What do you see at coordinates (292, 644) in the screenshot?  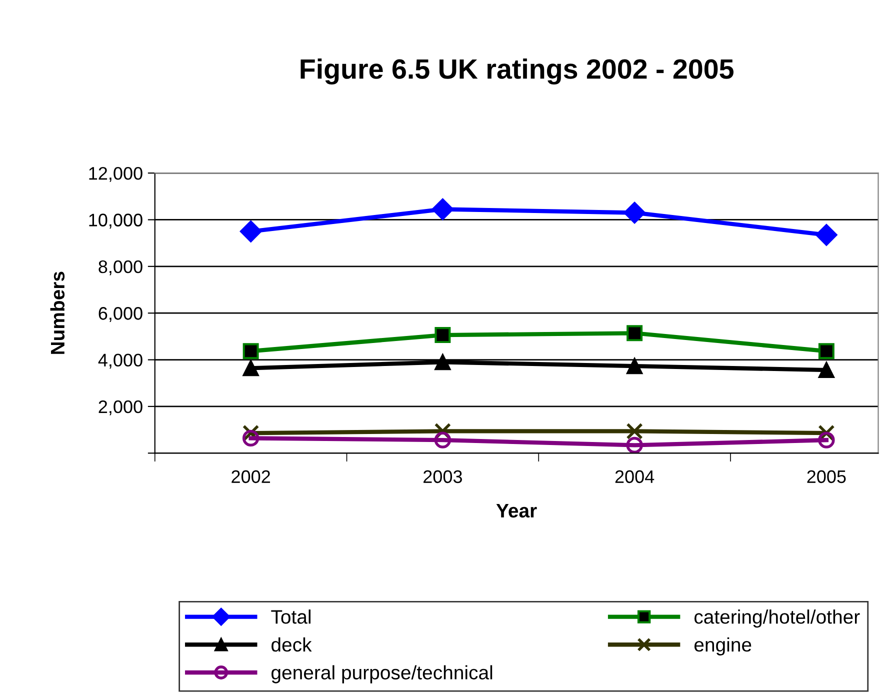 I see `legend-label: deck` at bounding box center [292, 644].